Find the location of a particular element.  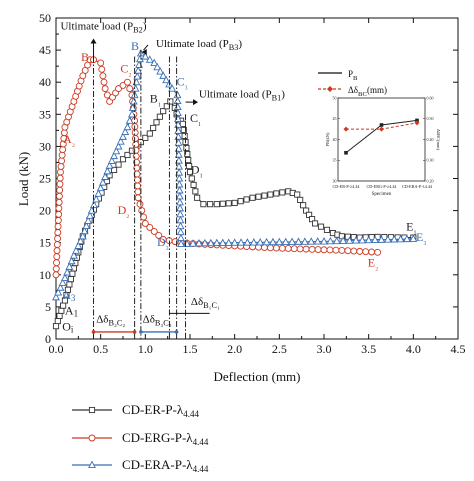

legend-label: CD-ER-P-λ4.44 is located at coordinates (160, 410).